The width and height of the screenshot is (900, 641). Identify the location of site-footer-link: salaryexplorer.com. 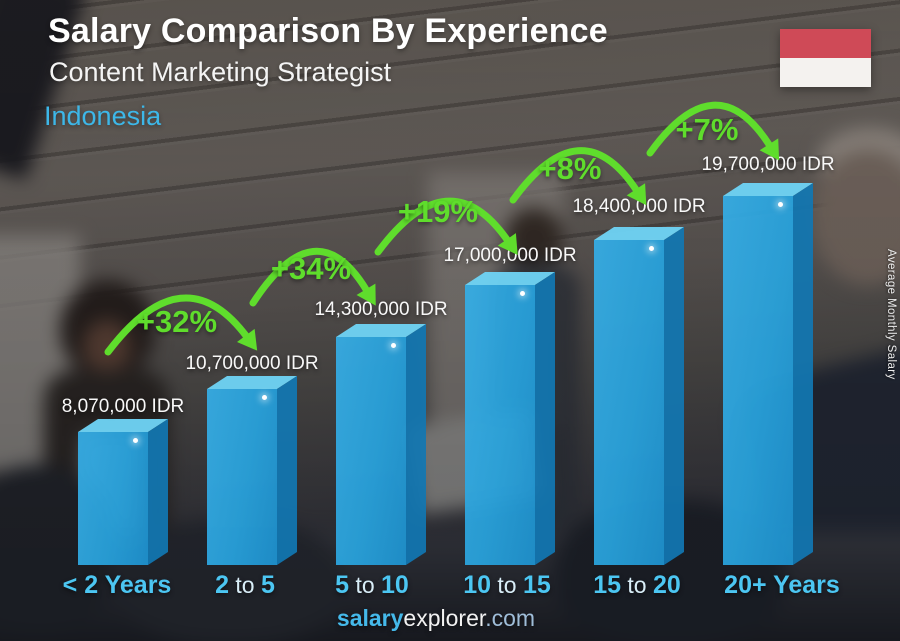
(443, 618).